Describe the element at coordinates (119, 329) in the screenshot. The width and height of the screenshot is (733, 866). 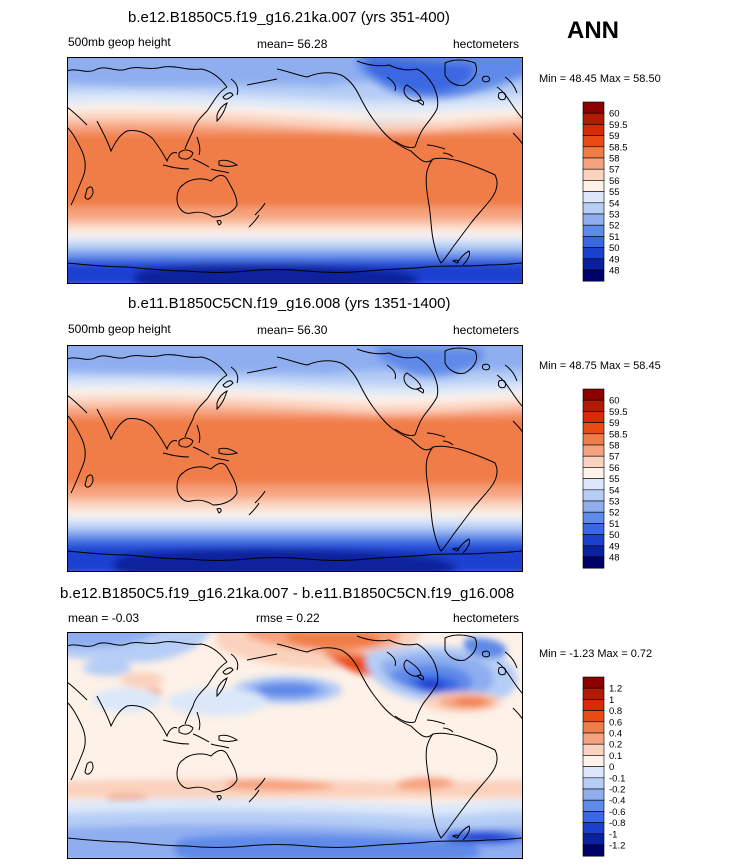
I see `panel2-variable: 500mb geop height` at that location.